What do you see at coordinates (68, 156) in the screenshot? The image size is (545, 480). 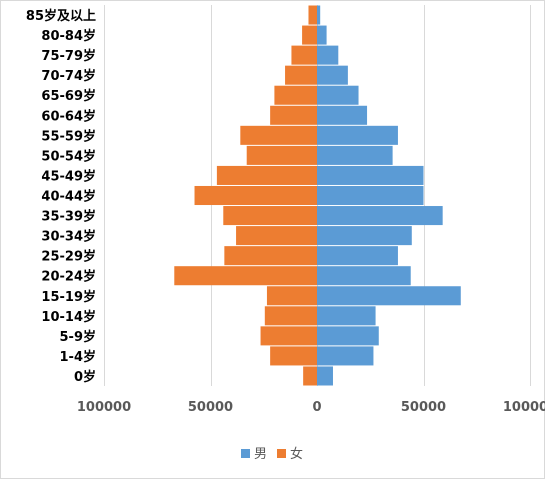 I see `category-label-11: 50-54岁` at bounding box center [68, 156].